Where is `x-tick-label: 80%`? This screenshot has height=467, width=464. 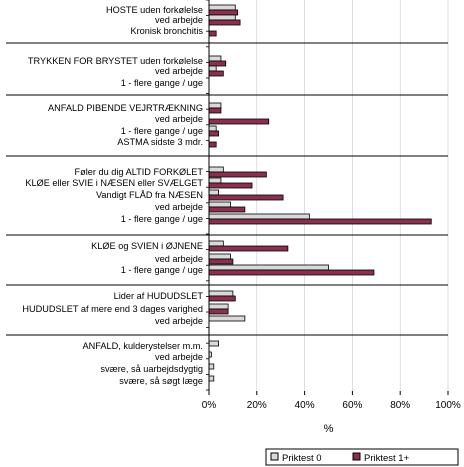
x-tick-label: 80% is located at coordinates (400, 405).